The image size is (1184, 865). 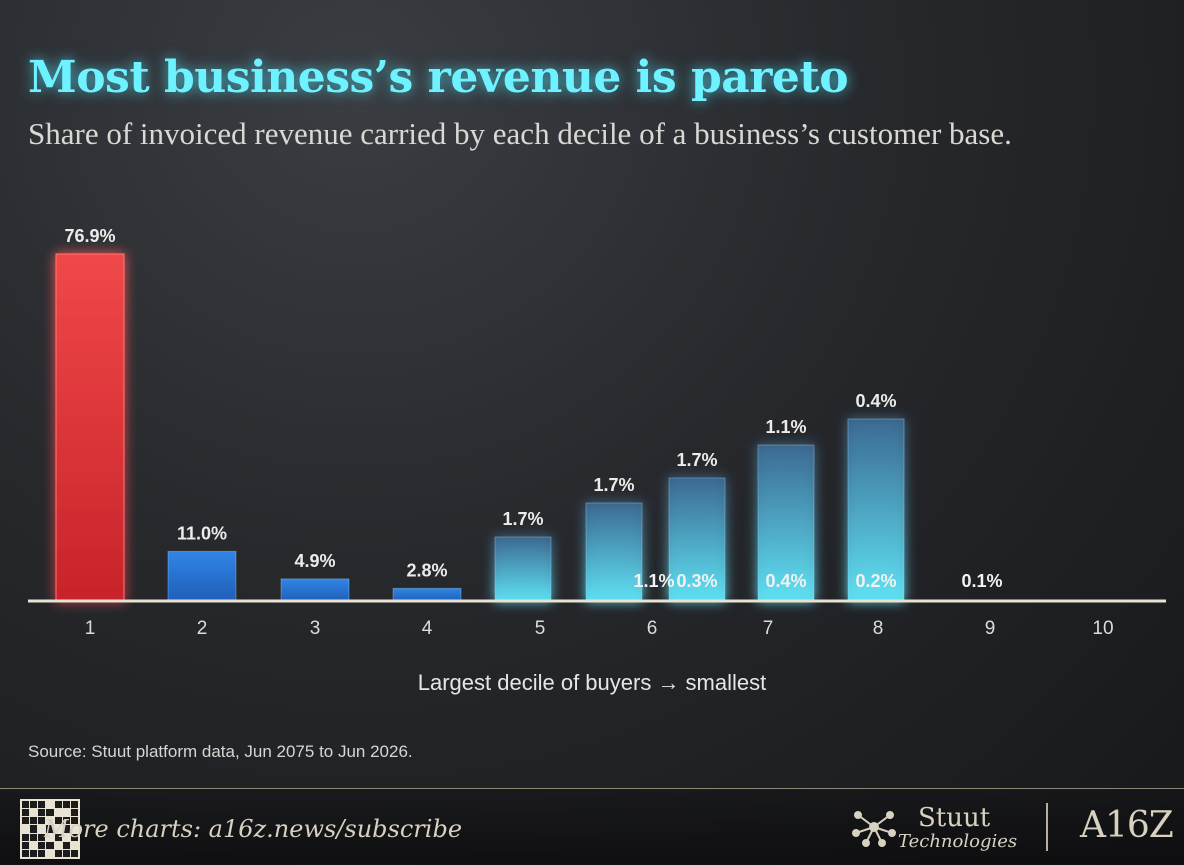 What do you see at coordinates (768, 628) in the screenshot?
I see `x-tick-label-7: 7` at bounding box center [768, 628].